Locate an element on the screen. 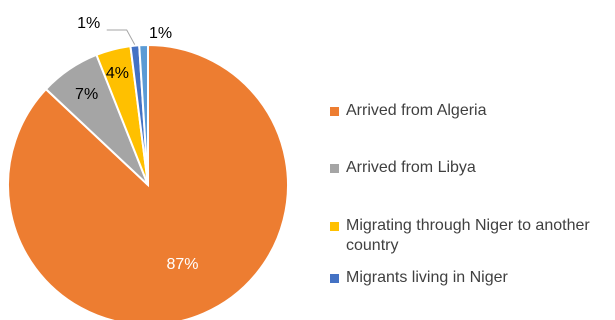 The width and height of the screenshot is (615, 320). data-label-migrating: 4% is located at coordinates (117, 73).